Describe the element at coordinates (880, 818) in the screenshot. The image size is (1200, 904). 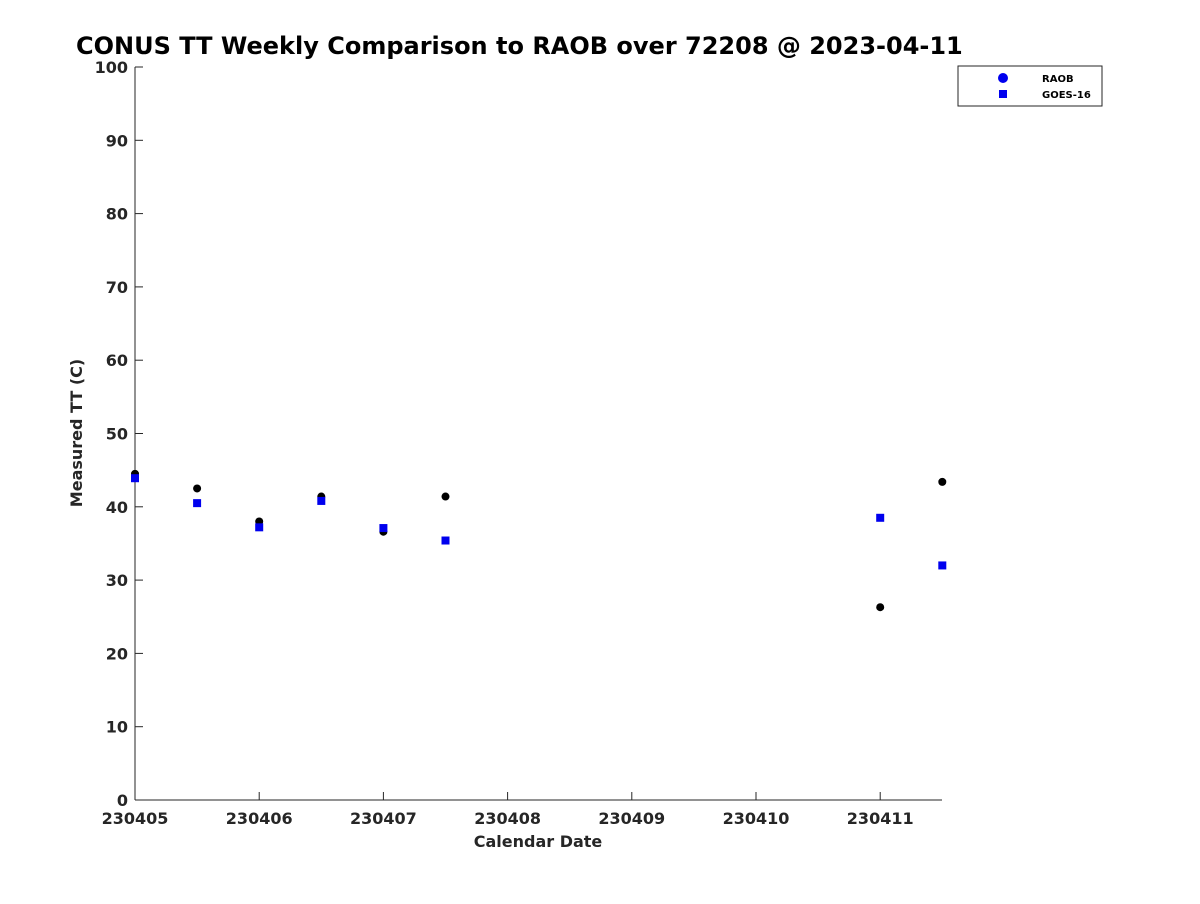
I see `x-tick-label: 230411` at that location.